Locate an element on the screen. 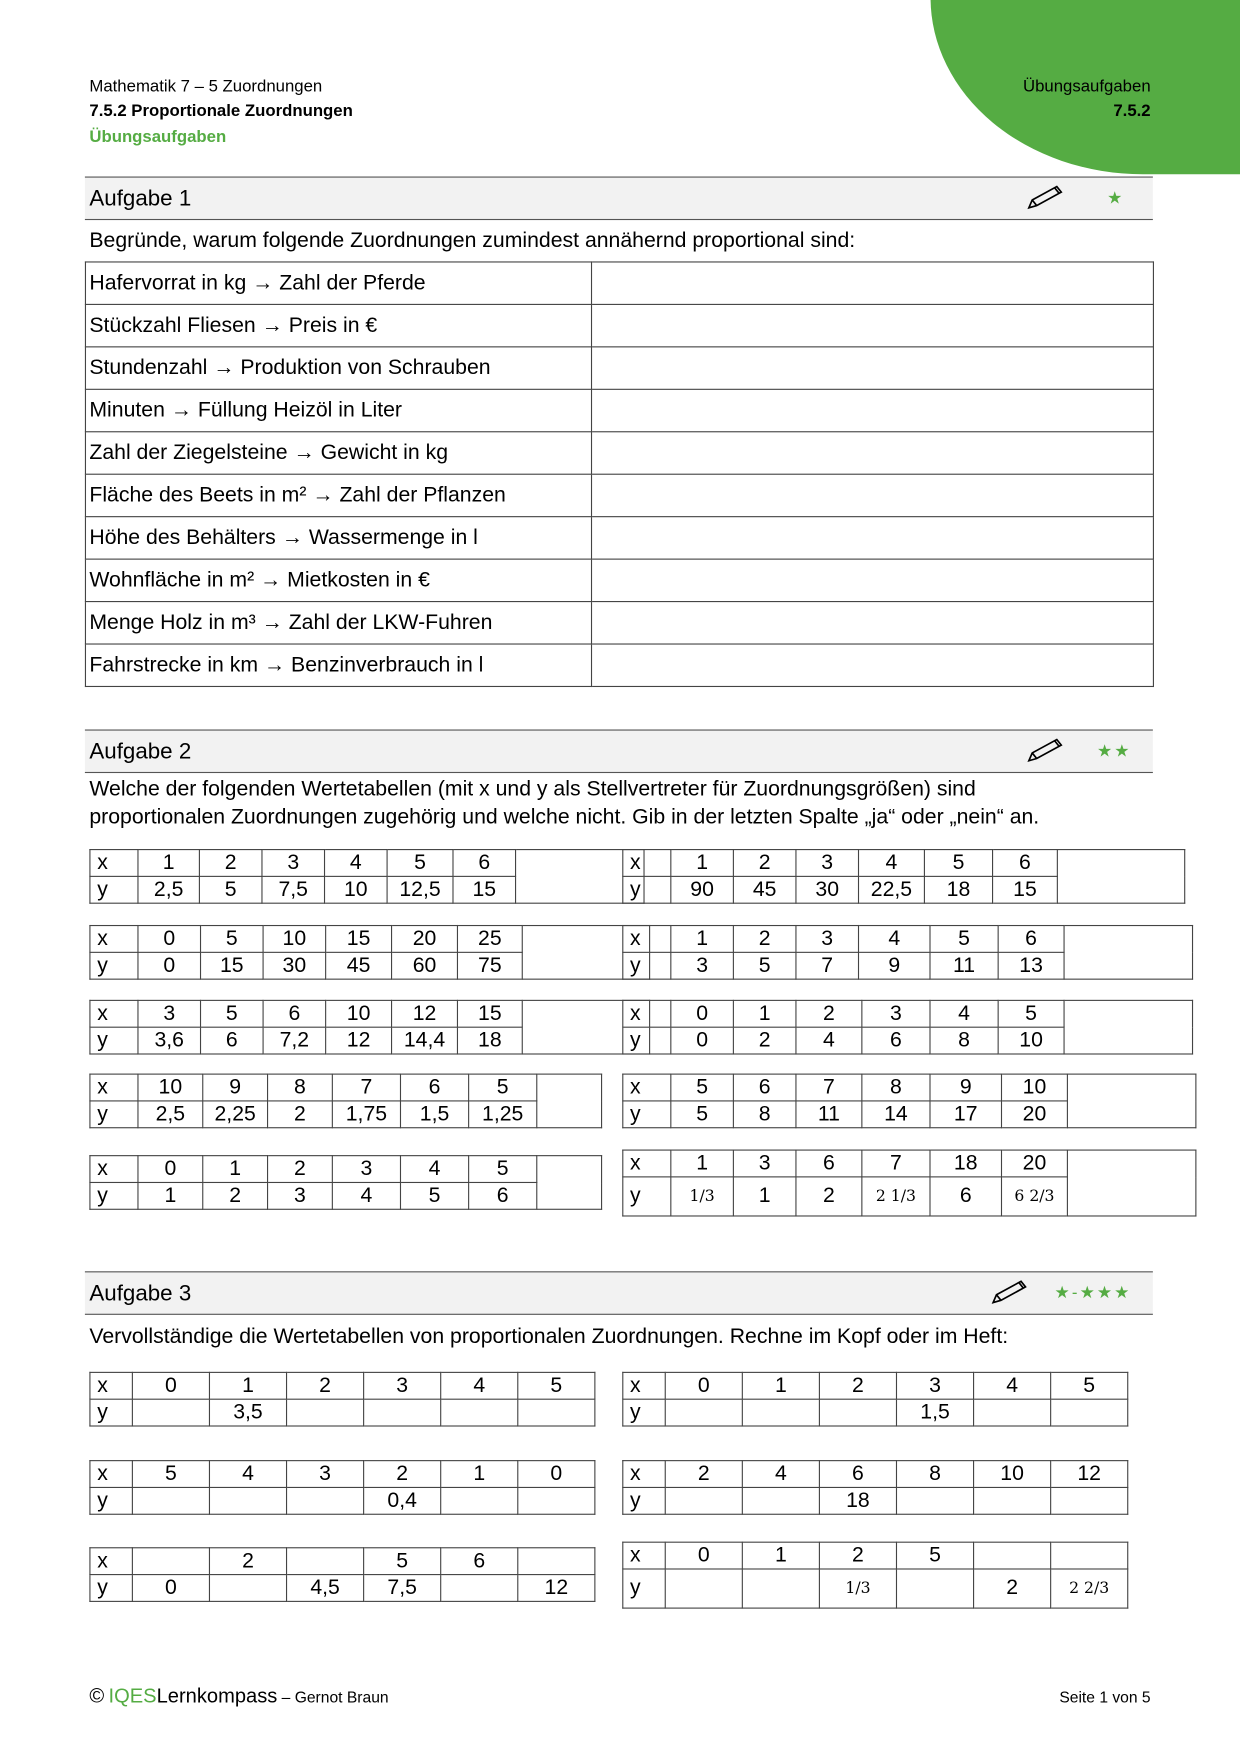  table-row: Stückzahl Fliesen → Preis in € is located at coordinates (619, 325).